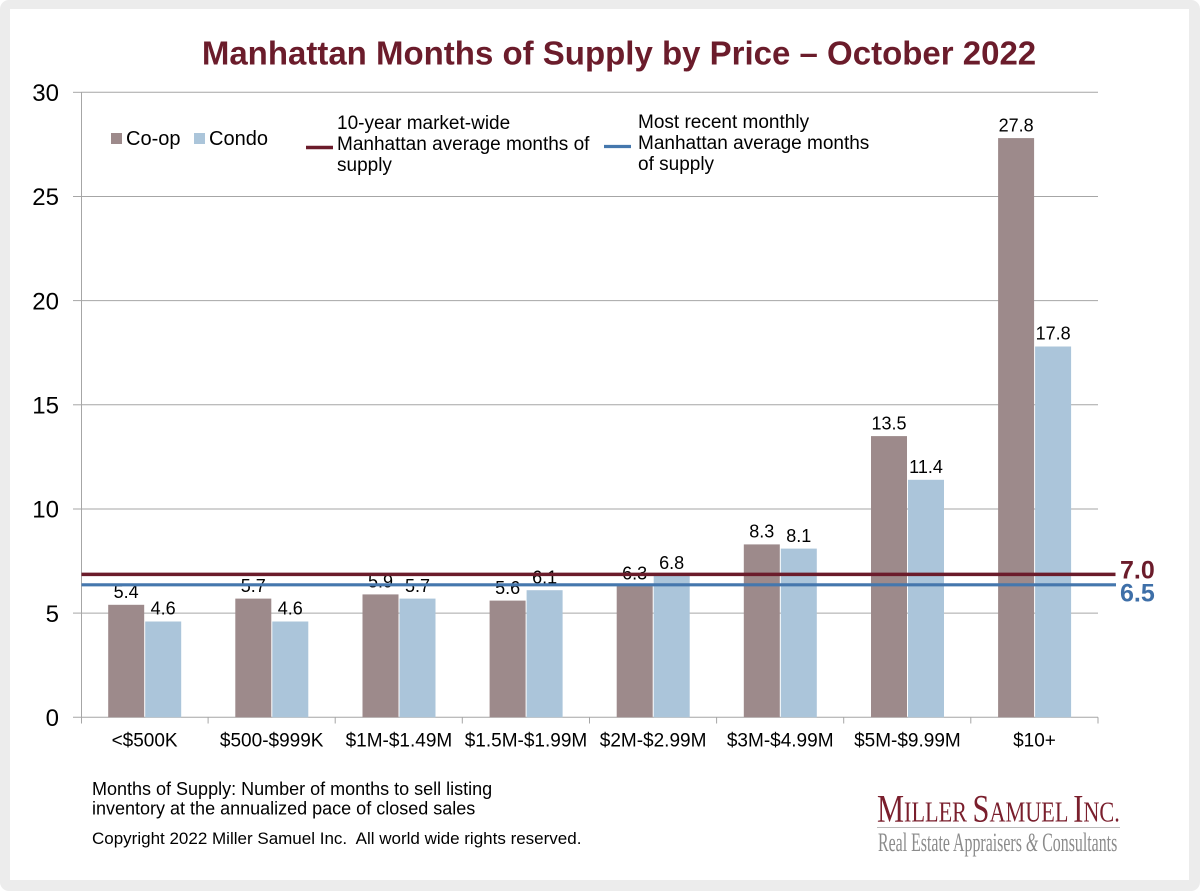 The height and width of the screenshot is (891, 1200). Describe the element at coordinates (45, 197) in the screenshot. I see `svg-text: 25` at that location.